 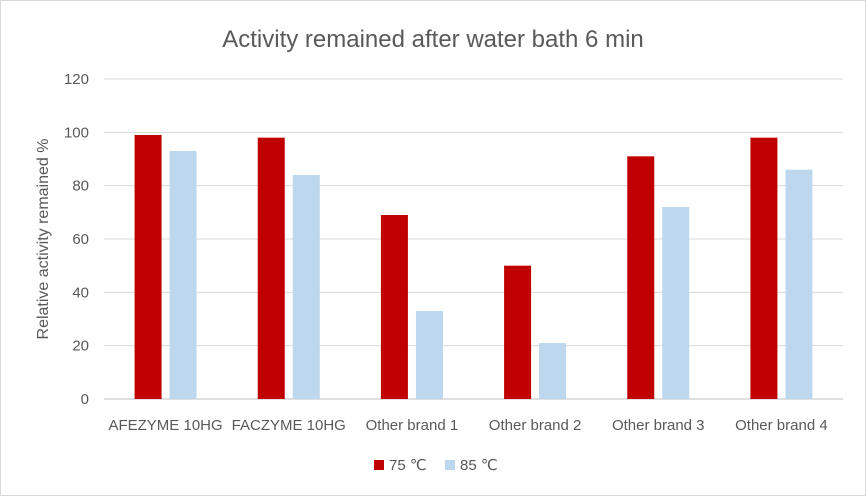 What do you see at coordinates (80, 239) in the screenshot?
I see `y-tick-label: 60` at bounding box center [80, 239].